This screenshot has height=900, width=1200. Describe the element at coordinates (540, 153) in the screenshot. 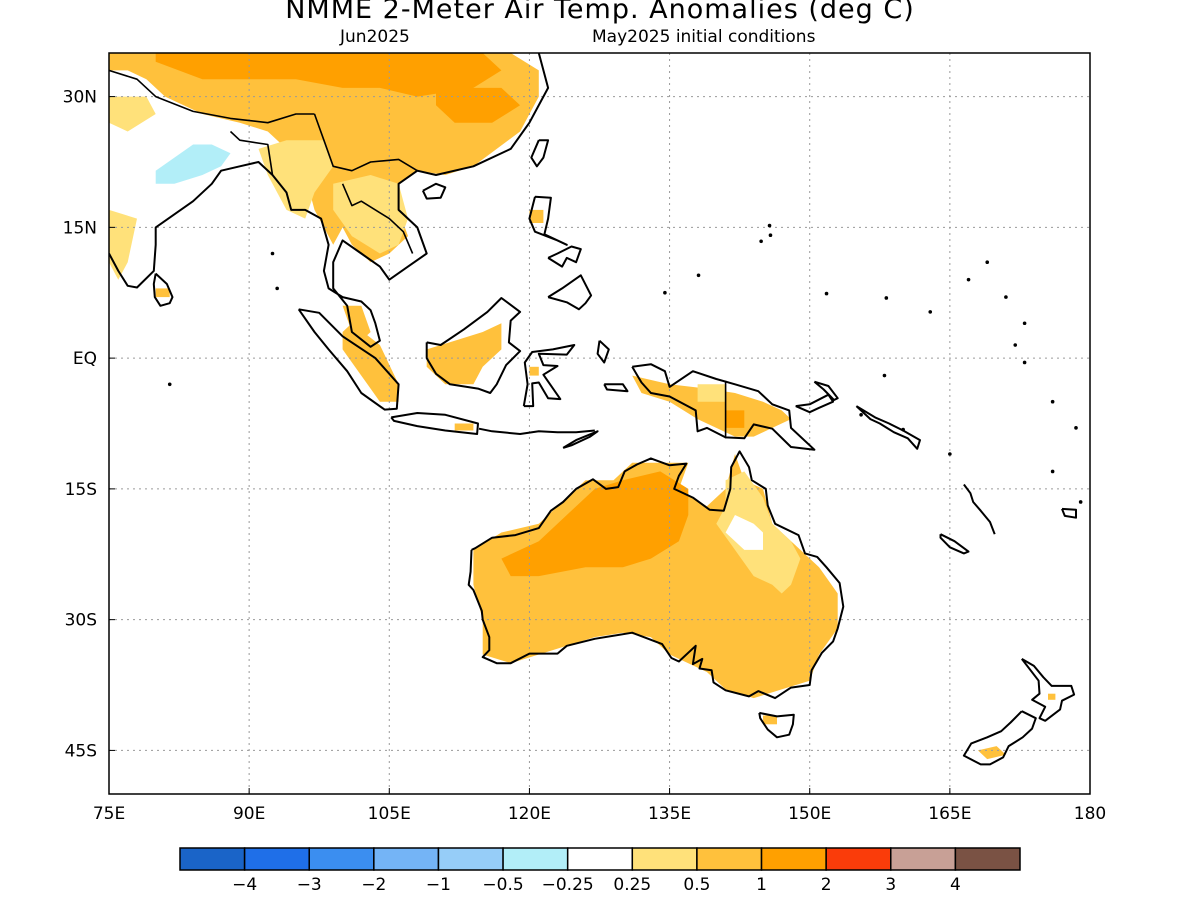

I see `coast-taiwan` at that location.